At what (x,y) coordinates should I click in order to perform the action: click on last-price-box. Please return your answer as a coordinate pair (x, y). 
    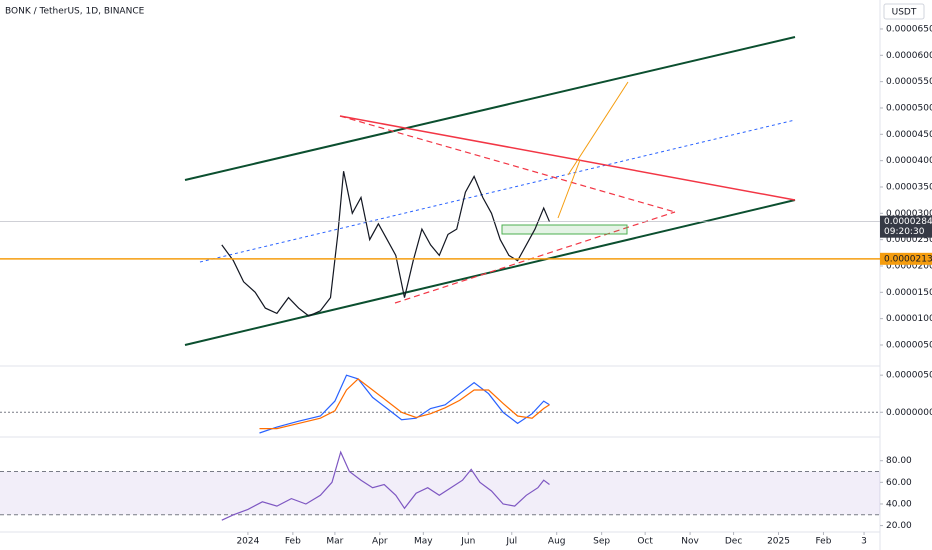
    Looking at the image, I should click on (906, 226).